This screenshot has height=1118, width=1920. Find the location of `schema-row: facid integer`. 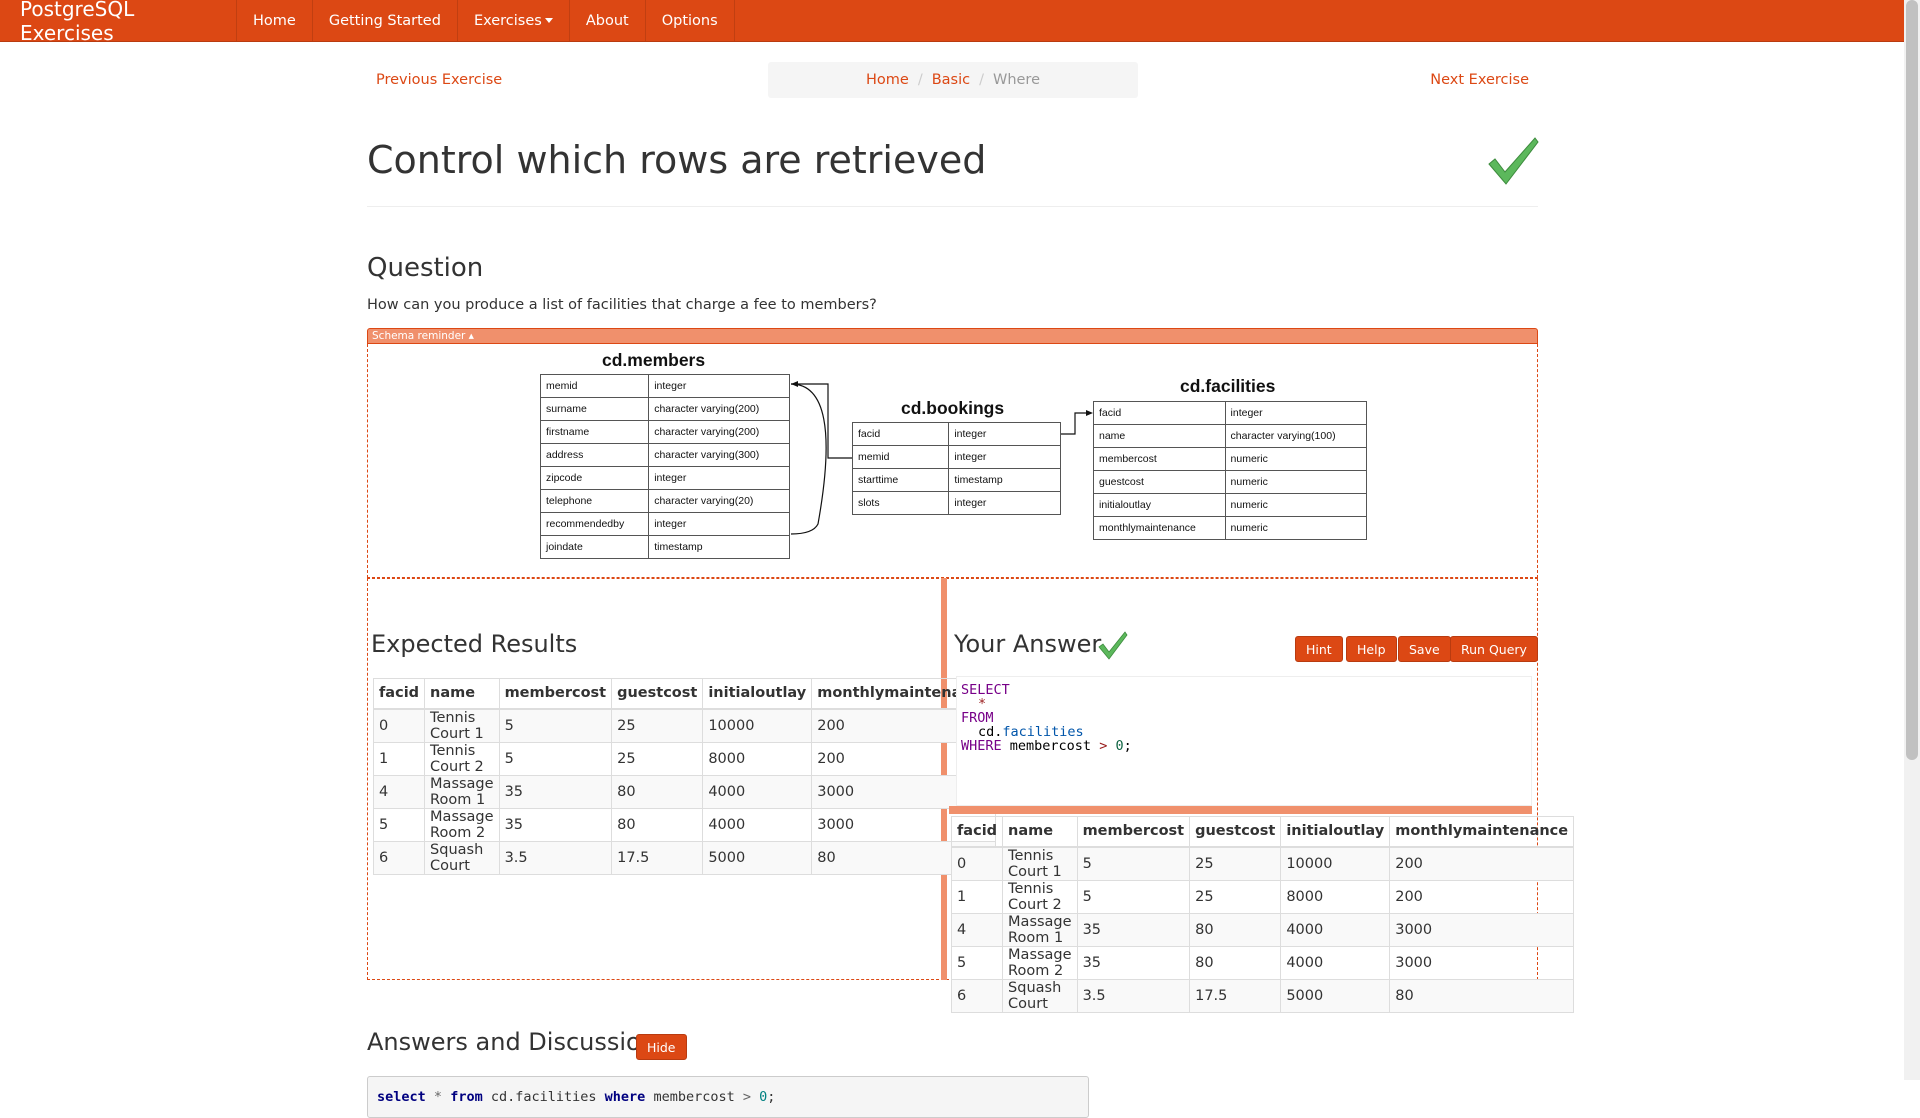

schema-row: facid integer is located at coordinates (956, 434).